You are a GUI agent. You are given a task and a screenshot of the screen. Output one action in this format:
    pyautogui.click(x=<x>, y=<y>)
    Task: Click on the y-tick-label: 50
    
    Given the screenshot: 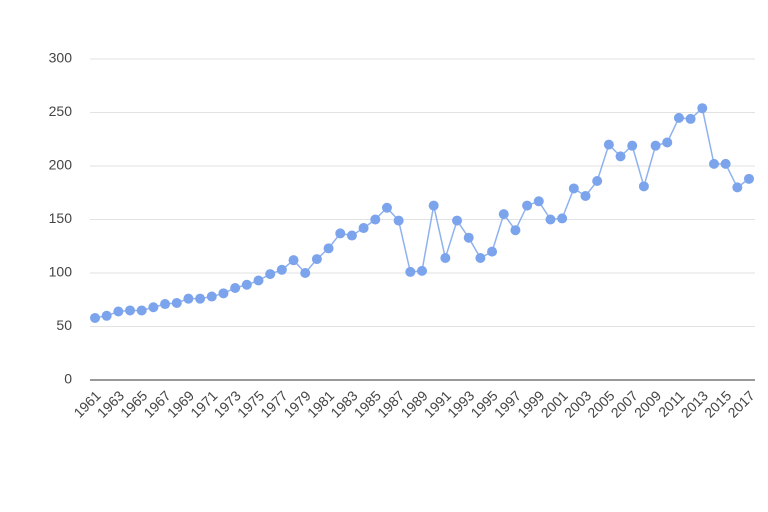 What is the action you would take?
    pyautogui.click(x=64, y=325)
    